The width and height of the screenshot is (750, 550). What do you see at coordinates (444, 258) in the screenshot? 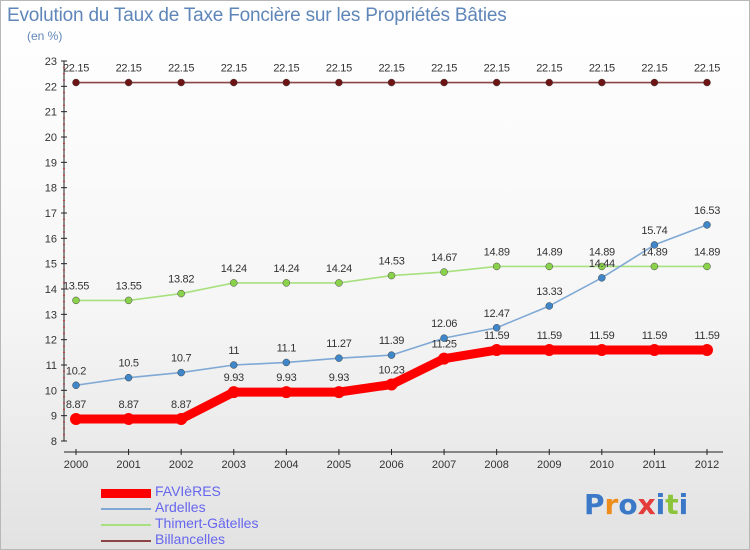
I see `data-label: 14.67` at bounding box center [444, 258].